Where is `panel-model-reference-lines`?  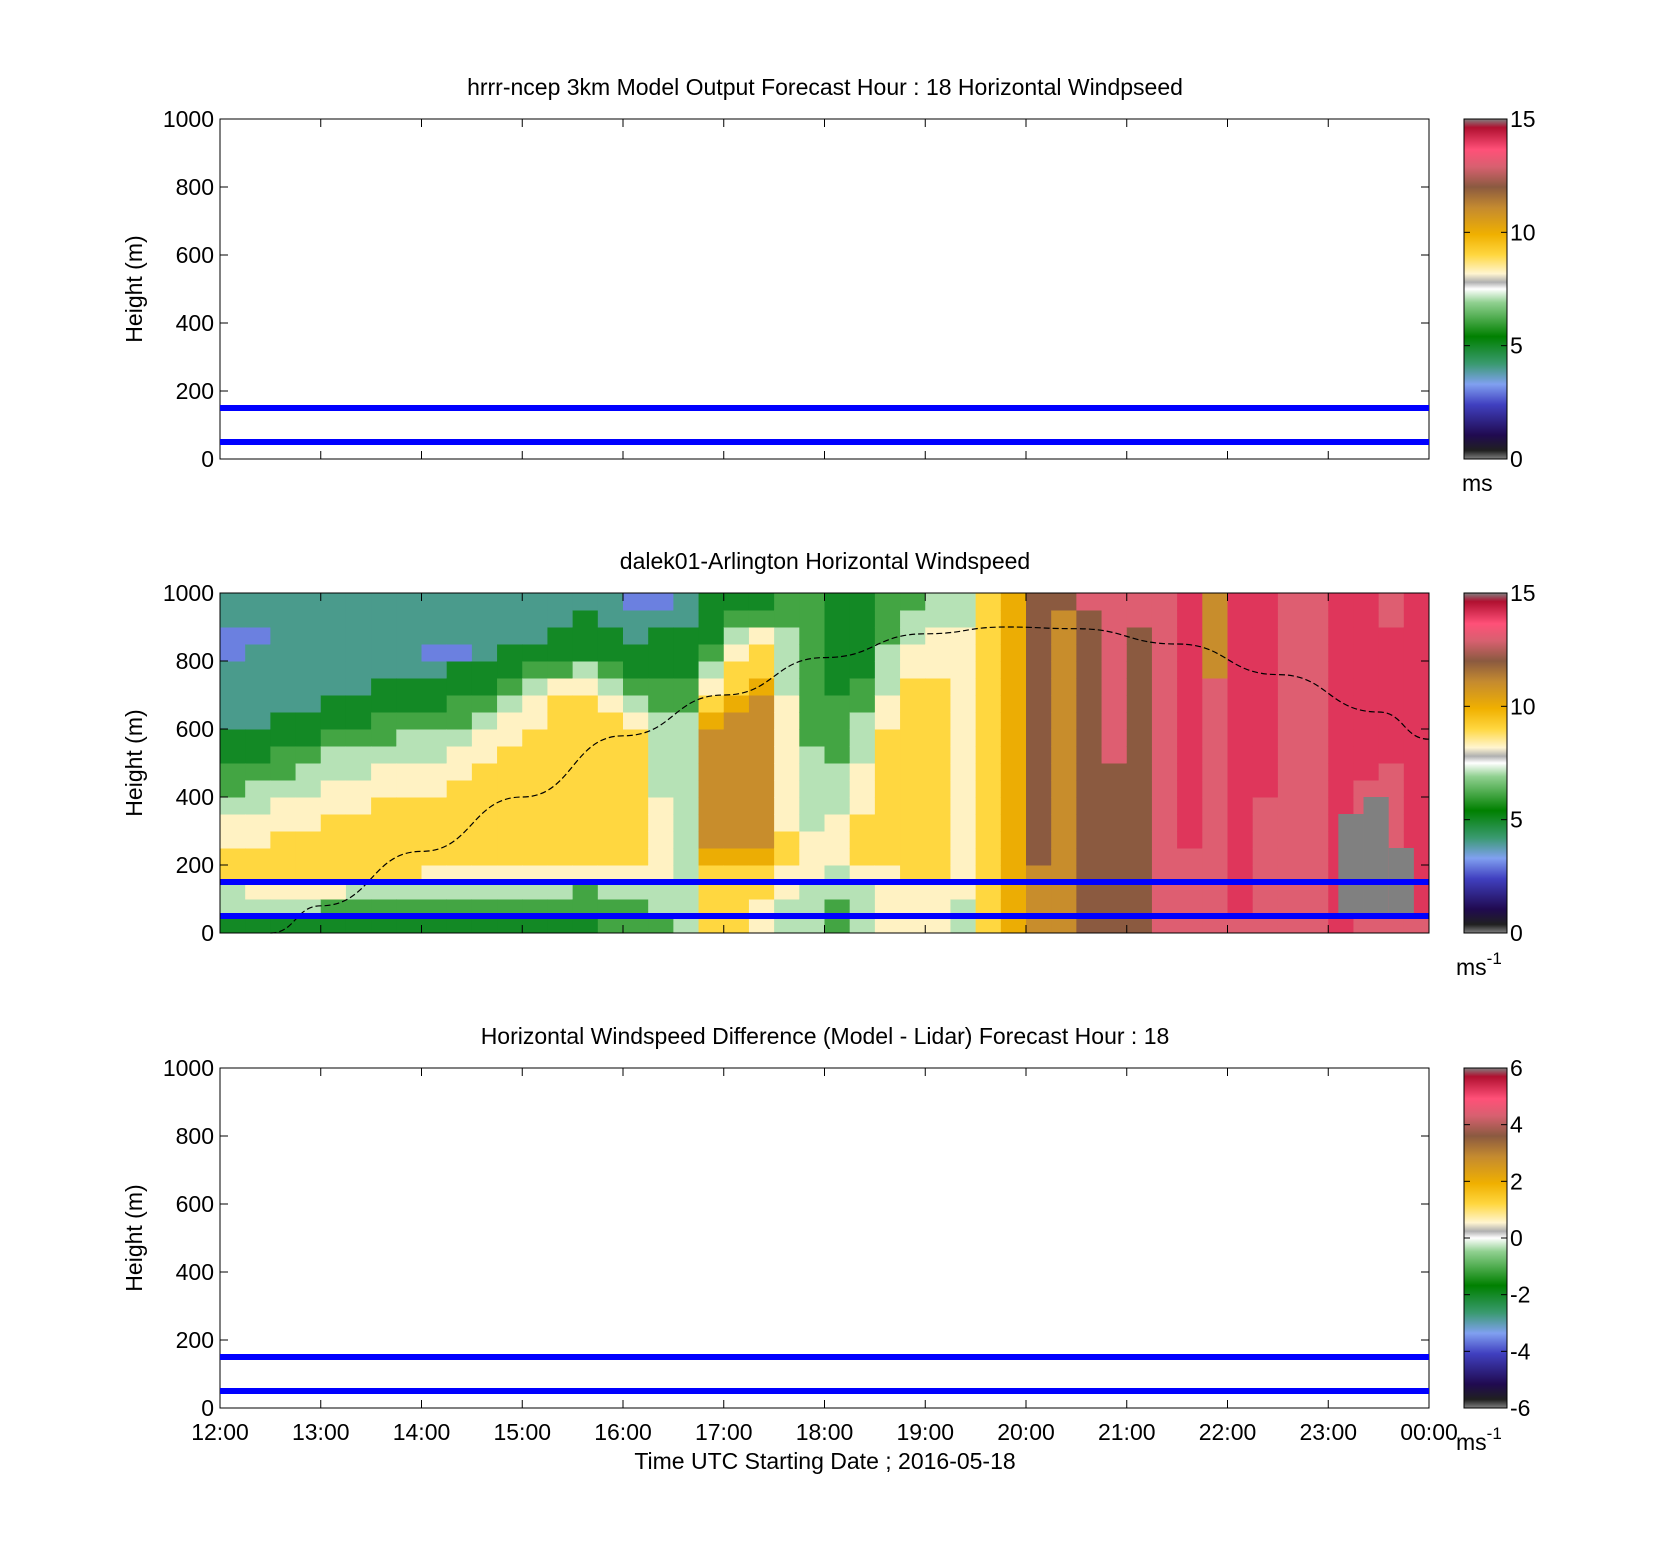
panel-model-reference-lines is located at coordinates (824, 425).